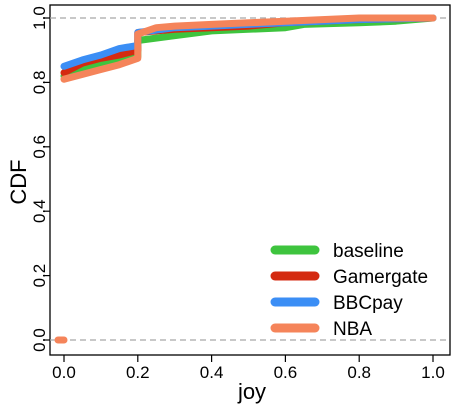 The width and height of the screenshot is (457, 407). What do you see at coordinates (138, 372) in the screenshot?
I see `x-tick-label: 0.2` at bounding box center [138, 372].